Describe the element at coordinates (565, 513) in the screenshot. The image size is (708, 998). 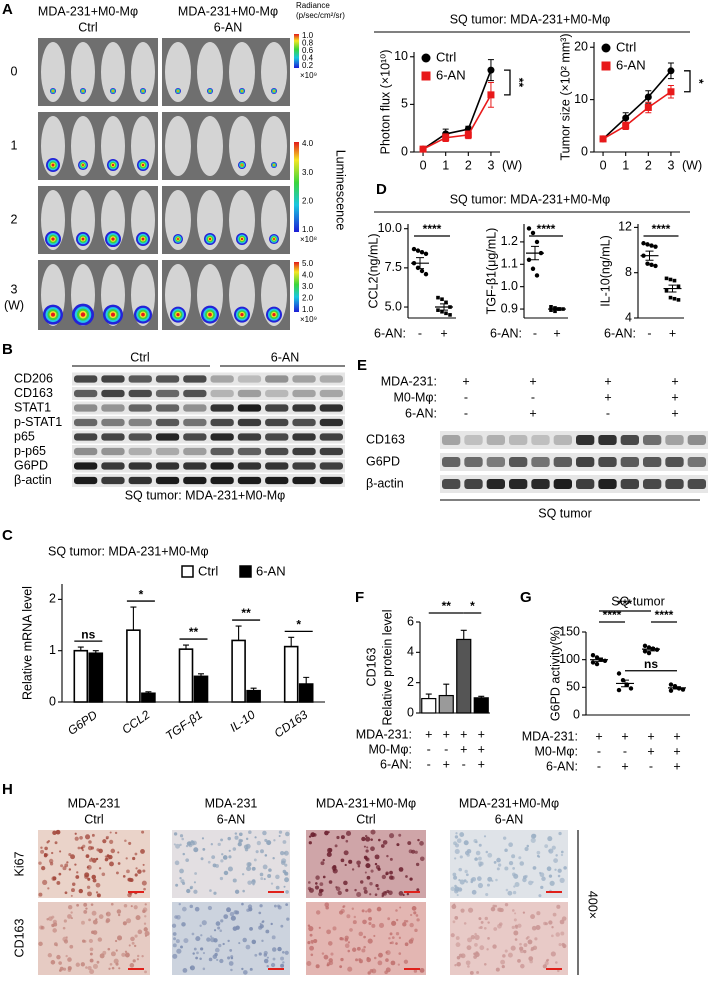
I see `blot-caption: SQ tumor` at that location.